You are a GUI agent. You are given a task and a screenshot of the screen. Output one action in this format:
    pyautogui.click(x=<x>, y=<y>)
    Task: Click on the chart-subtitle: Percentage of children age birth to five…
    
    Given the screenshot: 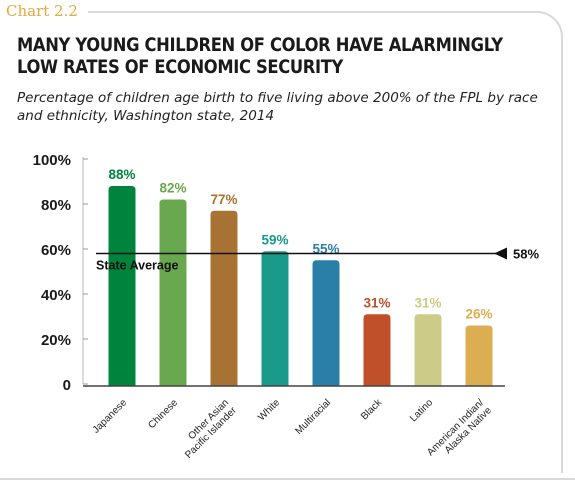 What is the action you would take?
    pyautogui.click(x=277, y=107)
    